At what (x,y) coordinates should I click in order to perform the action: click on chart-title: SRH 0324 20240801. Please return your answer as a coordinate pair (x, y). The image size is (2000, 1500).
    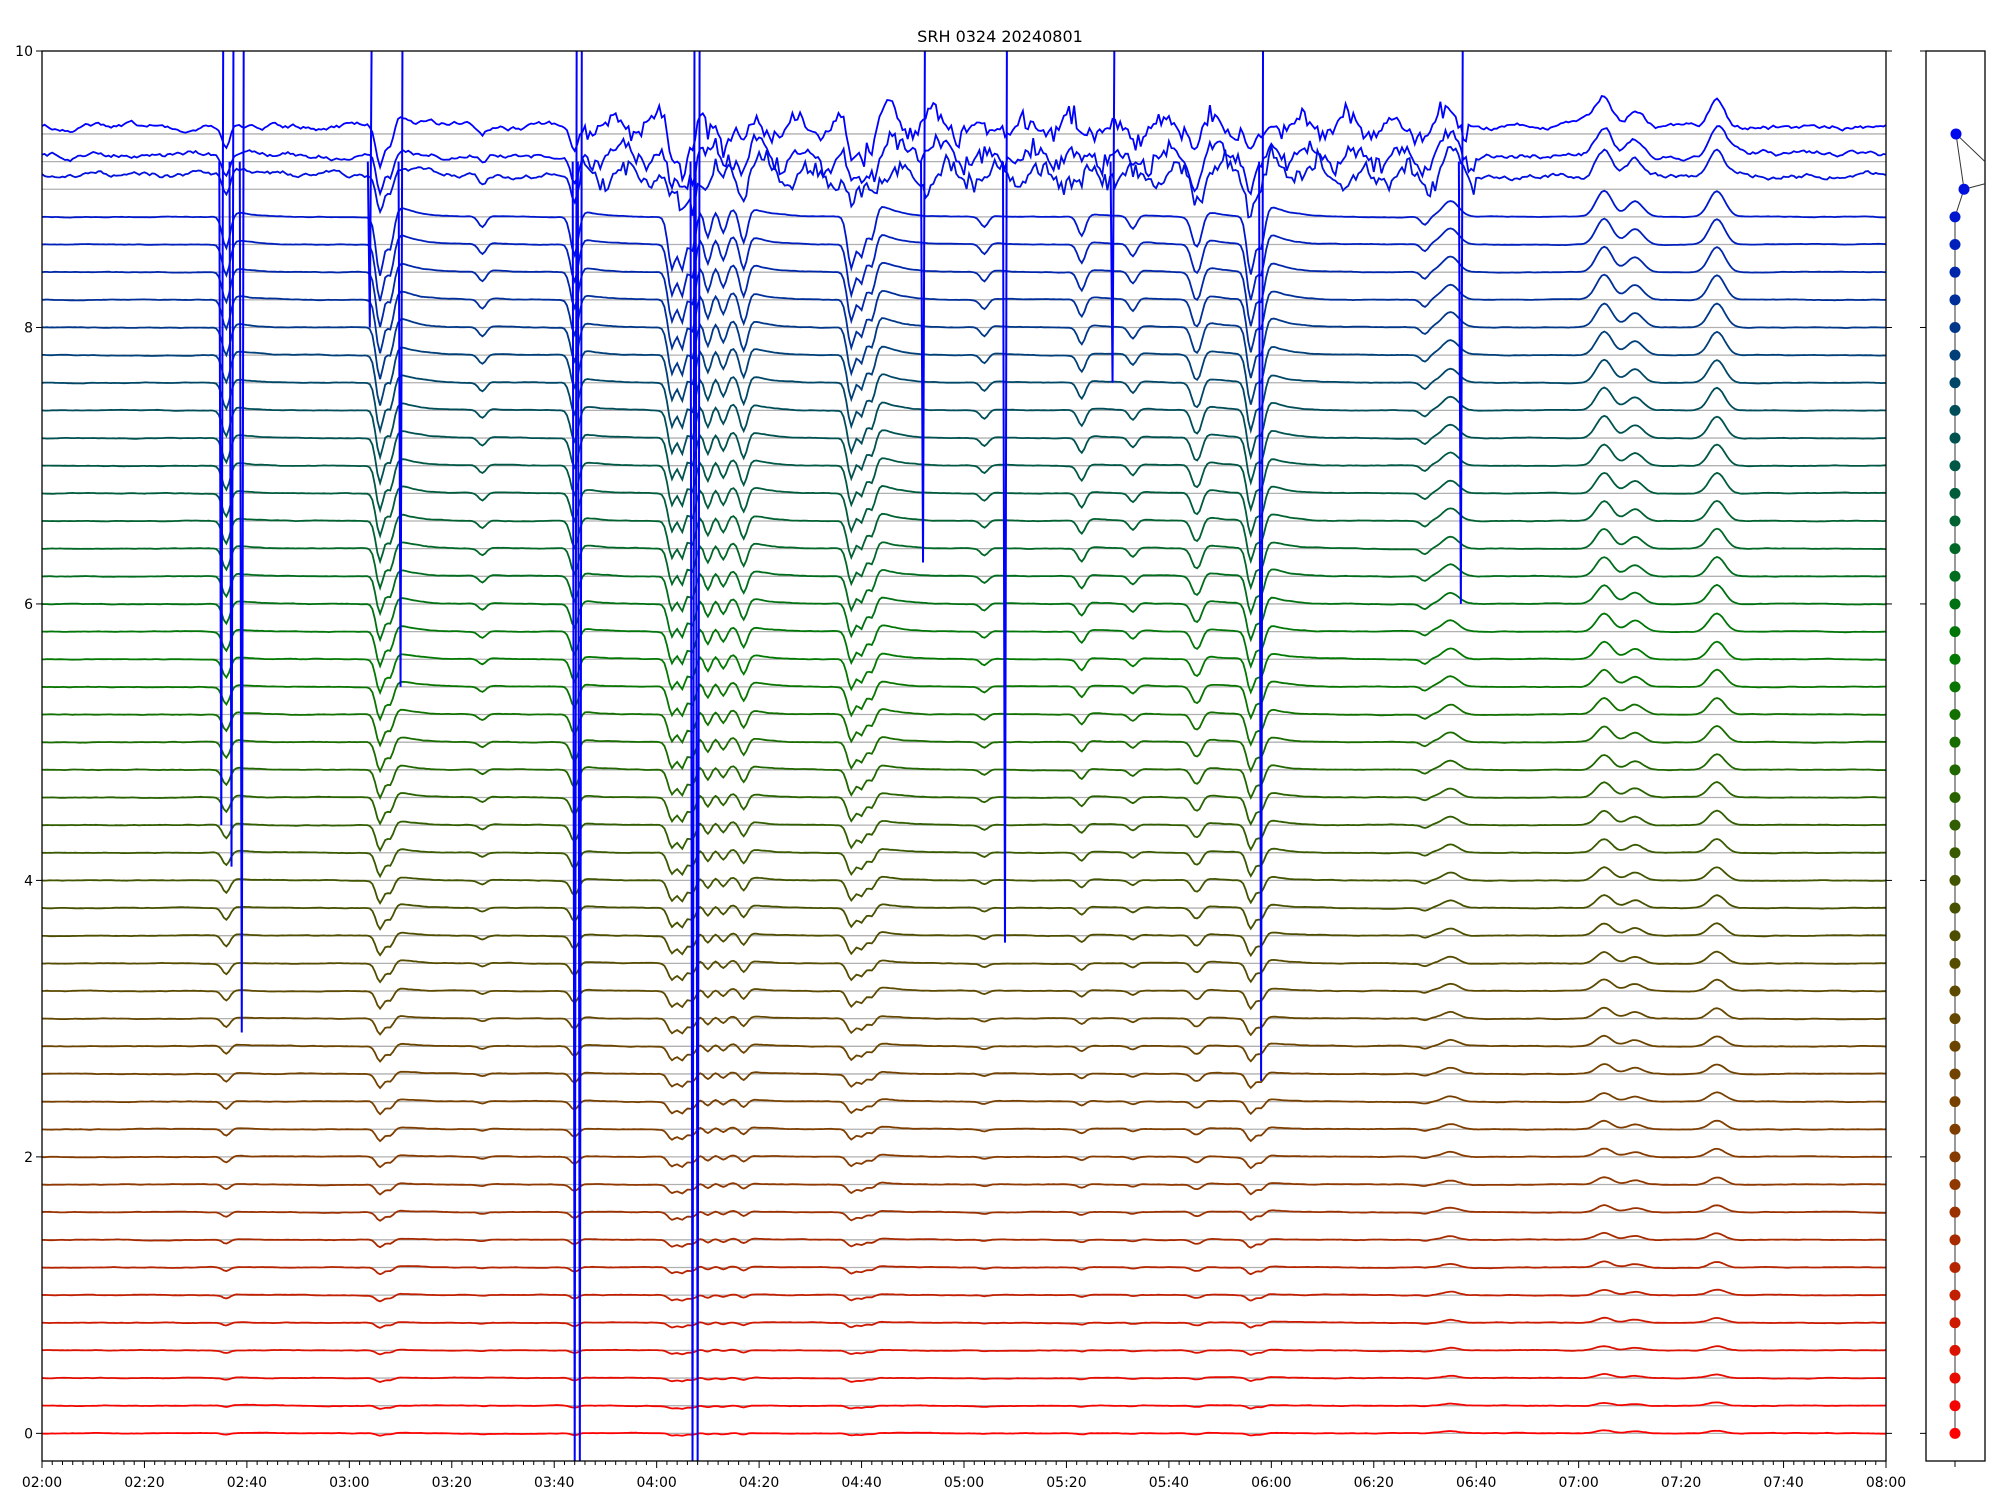
    Looking at the image, I should click on (1000, 36).